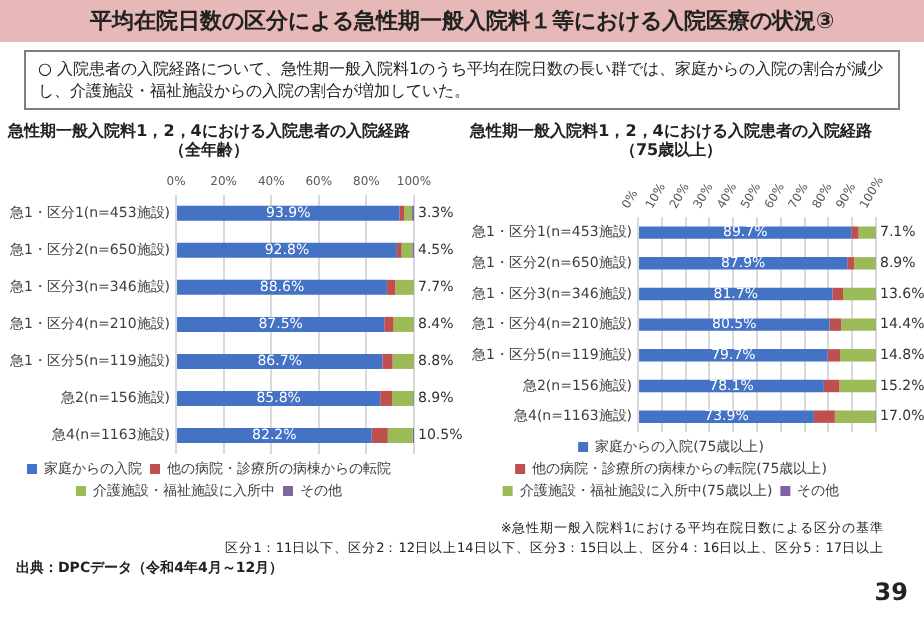  I want to click on text: 平均在院日数の区分による急性期一般入院料１等における入院医療の状況③, so click(462, 21).